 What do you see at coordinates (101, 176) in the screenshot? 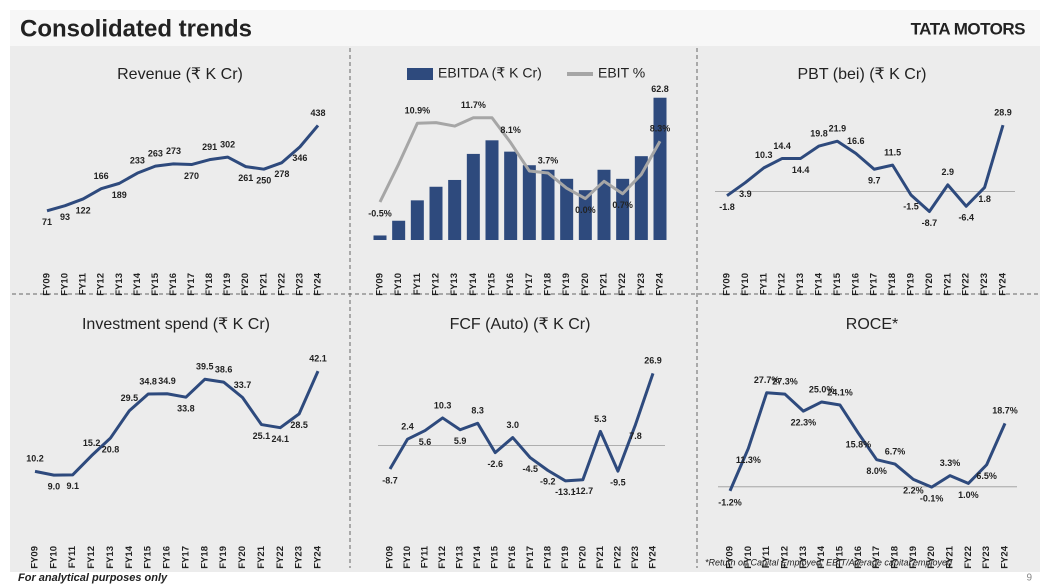
I see `data-label: 166` at bounding box center [101, 176].